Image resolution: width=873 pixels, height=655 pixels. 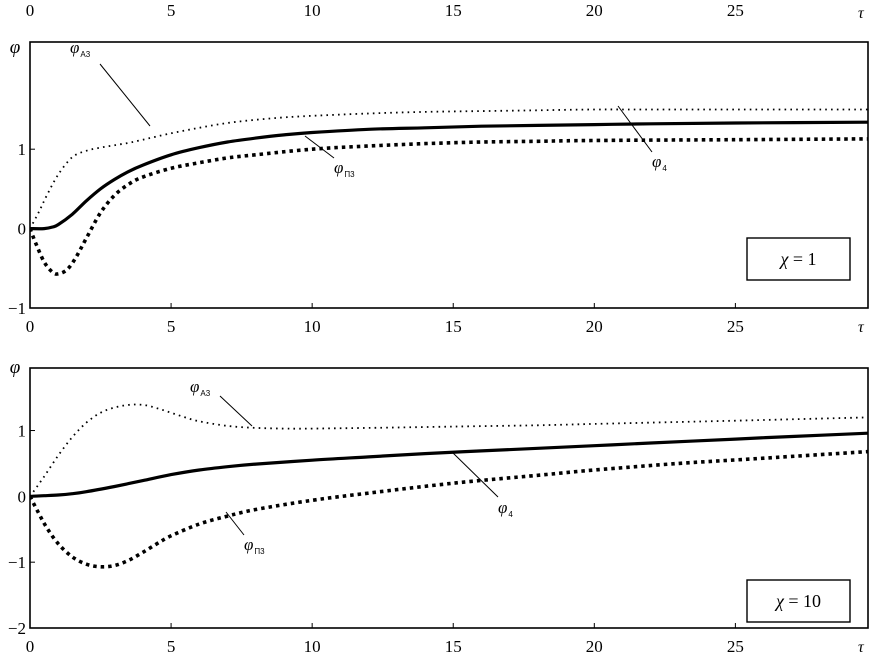 I want to click on y-tick-label: −2, so click(x=17, y=628).